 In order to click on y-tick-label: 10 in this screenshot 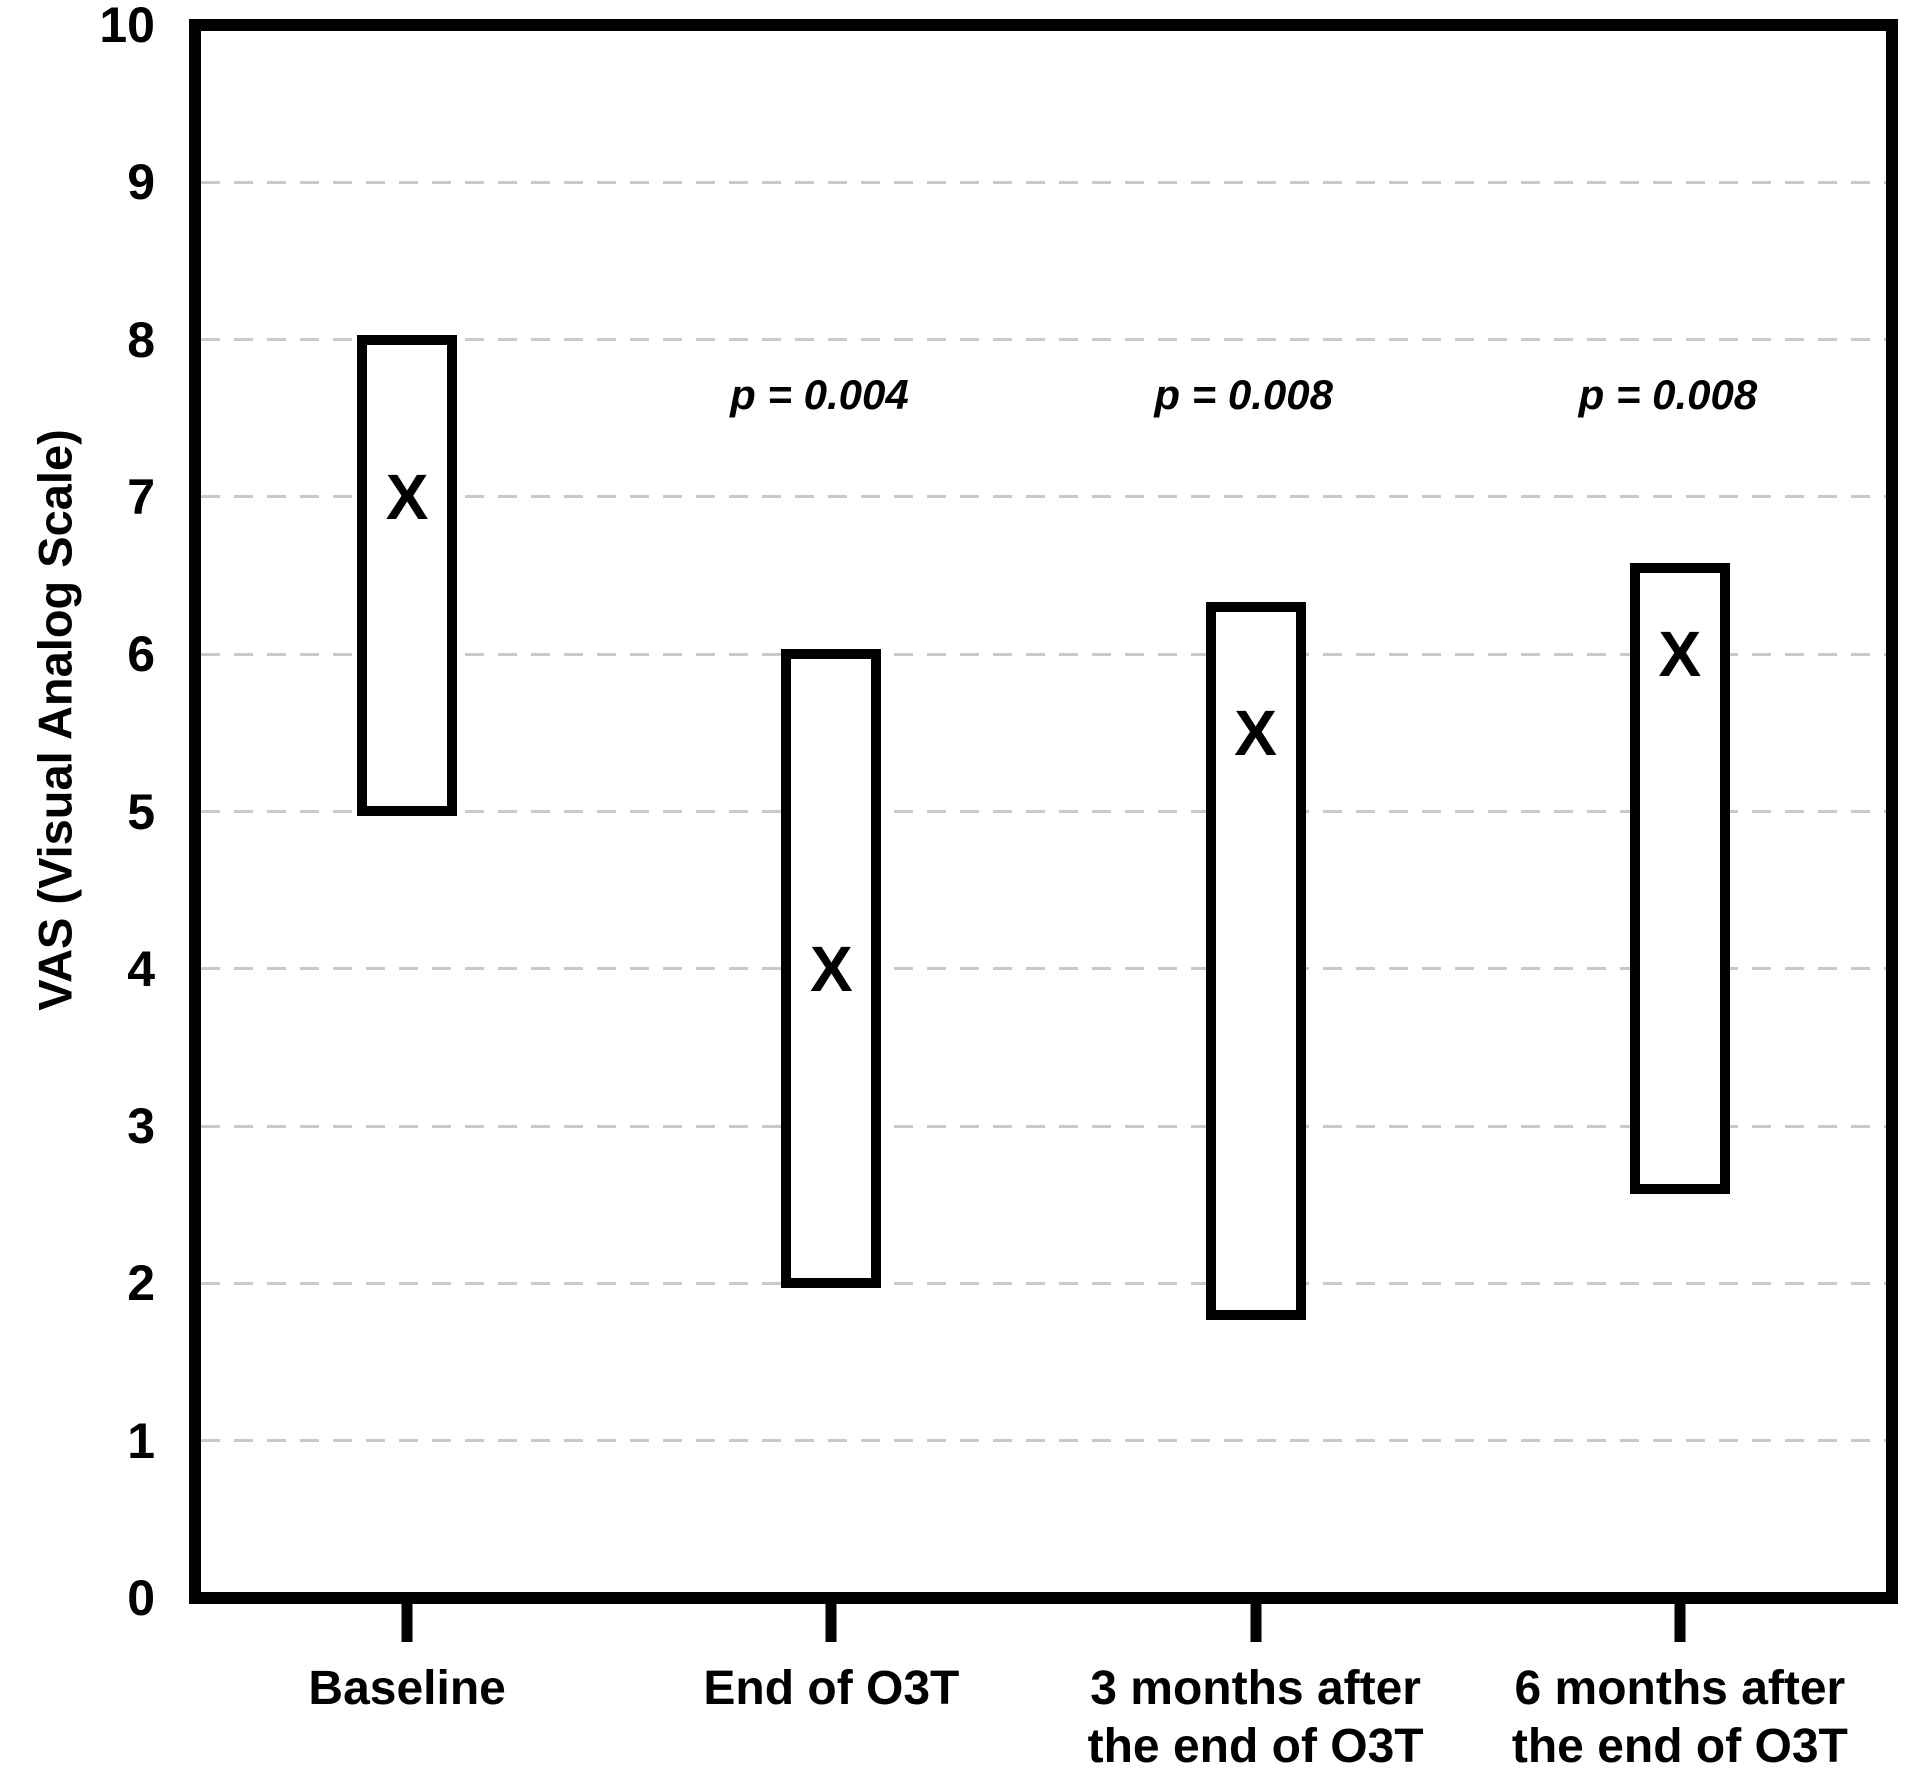, I will do `click(127, 26)`.